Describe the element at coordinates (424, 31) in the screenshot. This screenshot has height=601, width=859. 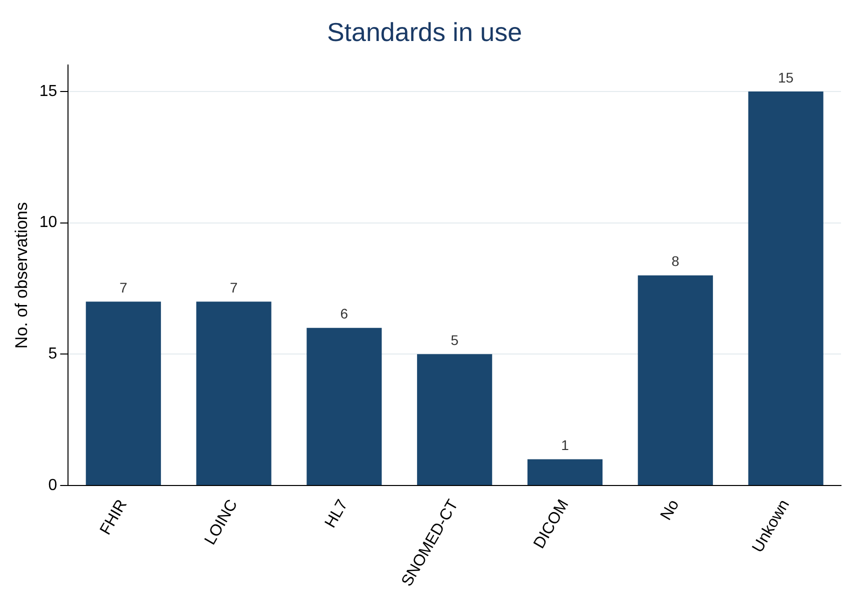
I see `chart-title: Standards in use` at that location.